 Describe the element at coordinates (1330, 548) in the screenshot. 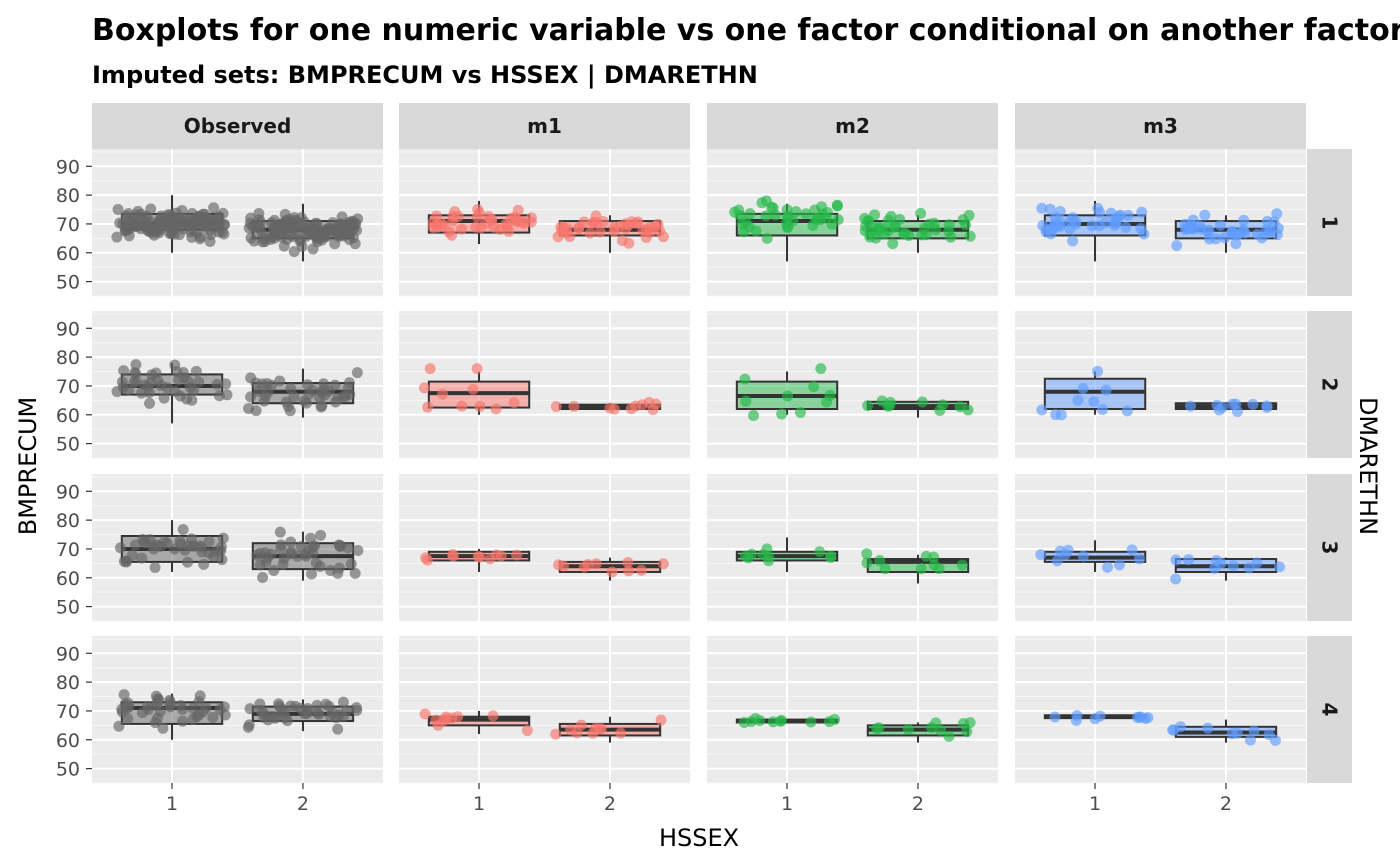

I see `strip-right-label: 3` at that location.